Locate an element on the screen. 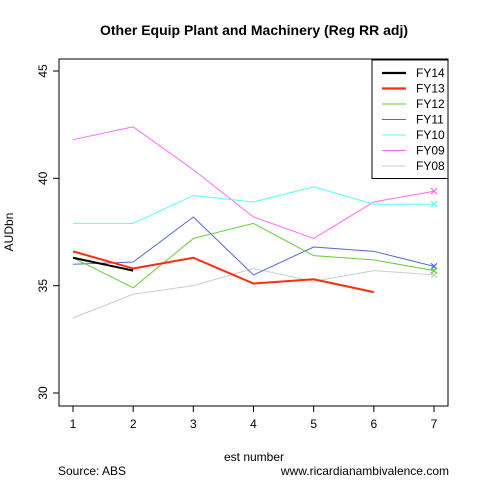 The width and height of the screenshot is (480, 480). x-tick-label: 7 is located at coordinates (434, 424).